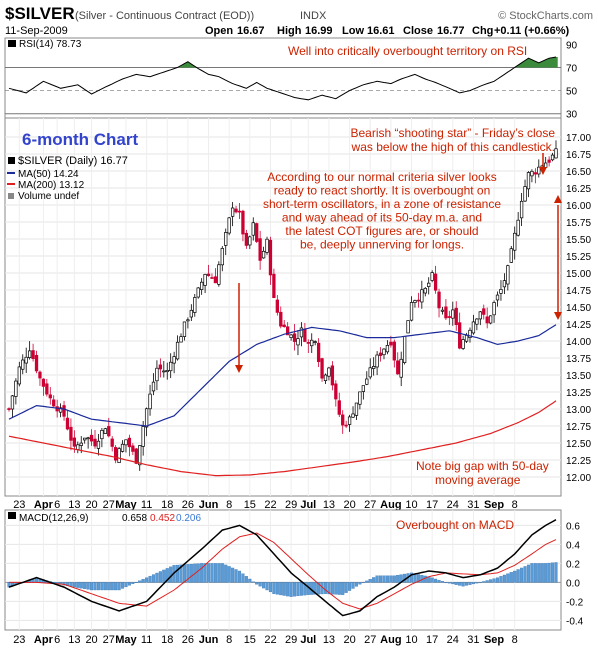 Image resolution: width=598 pixels, height=654 pixels. Describe the element at coordinates (167, 640) in the screenshot. I see `macd-x-tick-label: 18` at that location.